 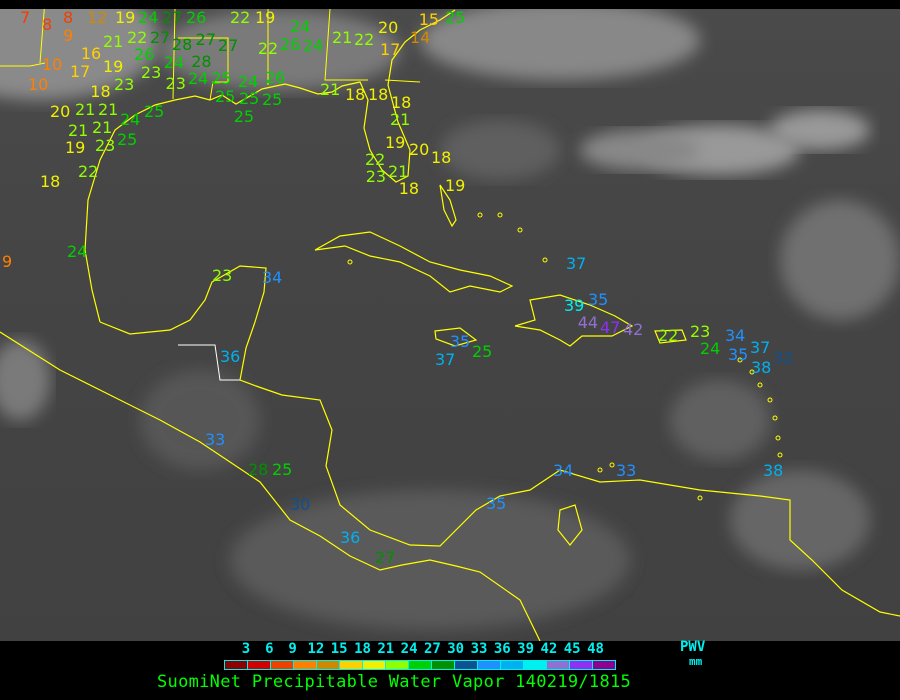 What do you see at coordinates (386, 649) in the screenshot?
I see `legend-tick: 21` at bounding box center [386, 649].